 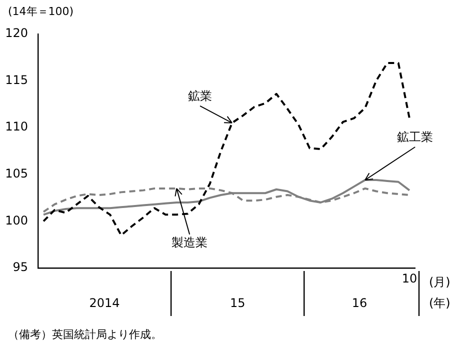 What do you see at coordinates (439, 303) in the screenshot?
I see `text: (年)` at bounding box center [439, 303].